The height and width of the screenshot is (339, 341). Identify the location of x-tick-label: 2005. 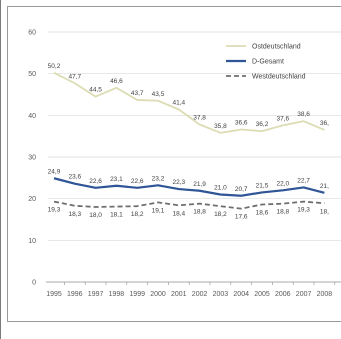
(262, 294).